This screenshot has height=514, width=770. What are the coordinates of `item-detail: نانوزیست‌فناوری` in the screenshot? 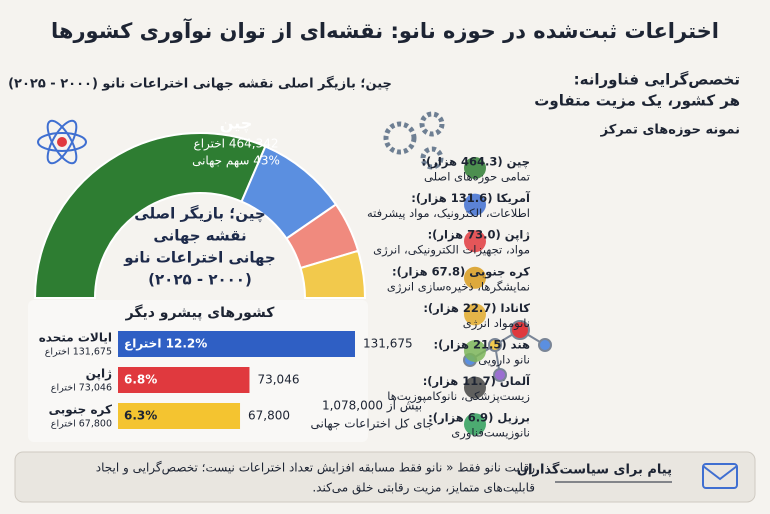 It's located at (490, 433).